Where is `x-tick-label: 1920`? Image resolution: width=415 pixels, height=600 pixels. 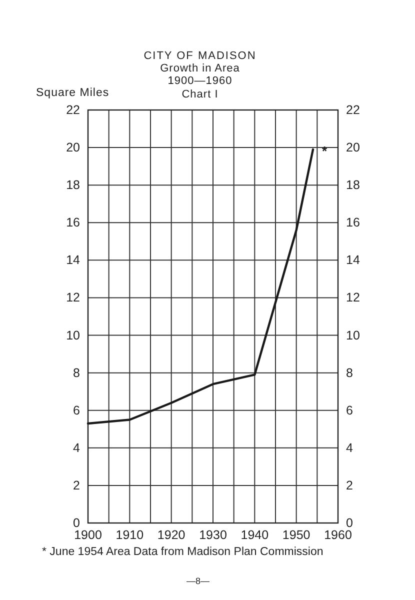
x-tick-label: 1920 is located at coordinates (171, 535).